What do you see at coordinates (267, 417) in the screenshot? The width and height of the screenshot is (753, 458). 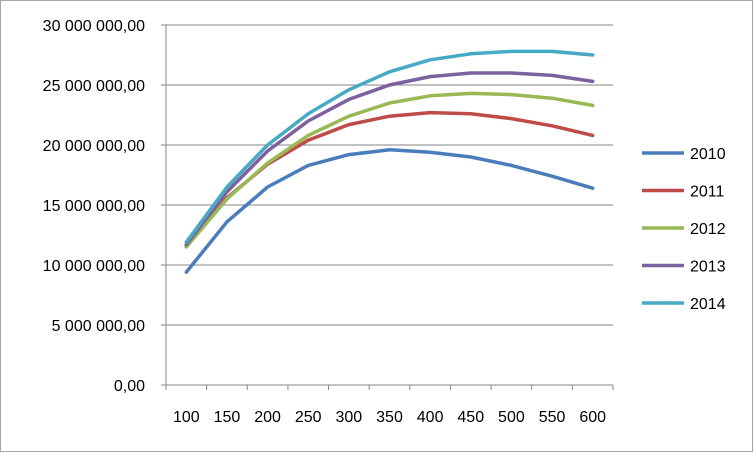 I see `x-tick-label: 200` at bounding box center [267, 417].